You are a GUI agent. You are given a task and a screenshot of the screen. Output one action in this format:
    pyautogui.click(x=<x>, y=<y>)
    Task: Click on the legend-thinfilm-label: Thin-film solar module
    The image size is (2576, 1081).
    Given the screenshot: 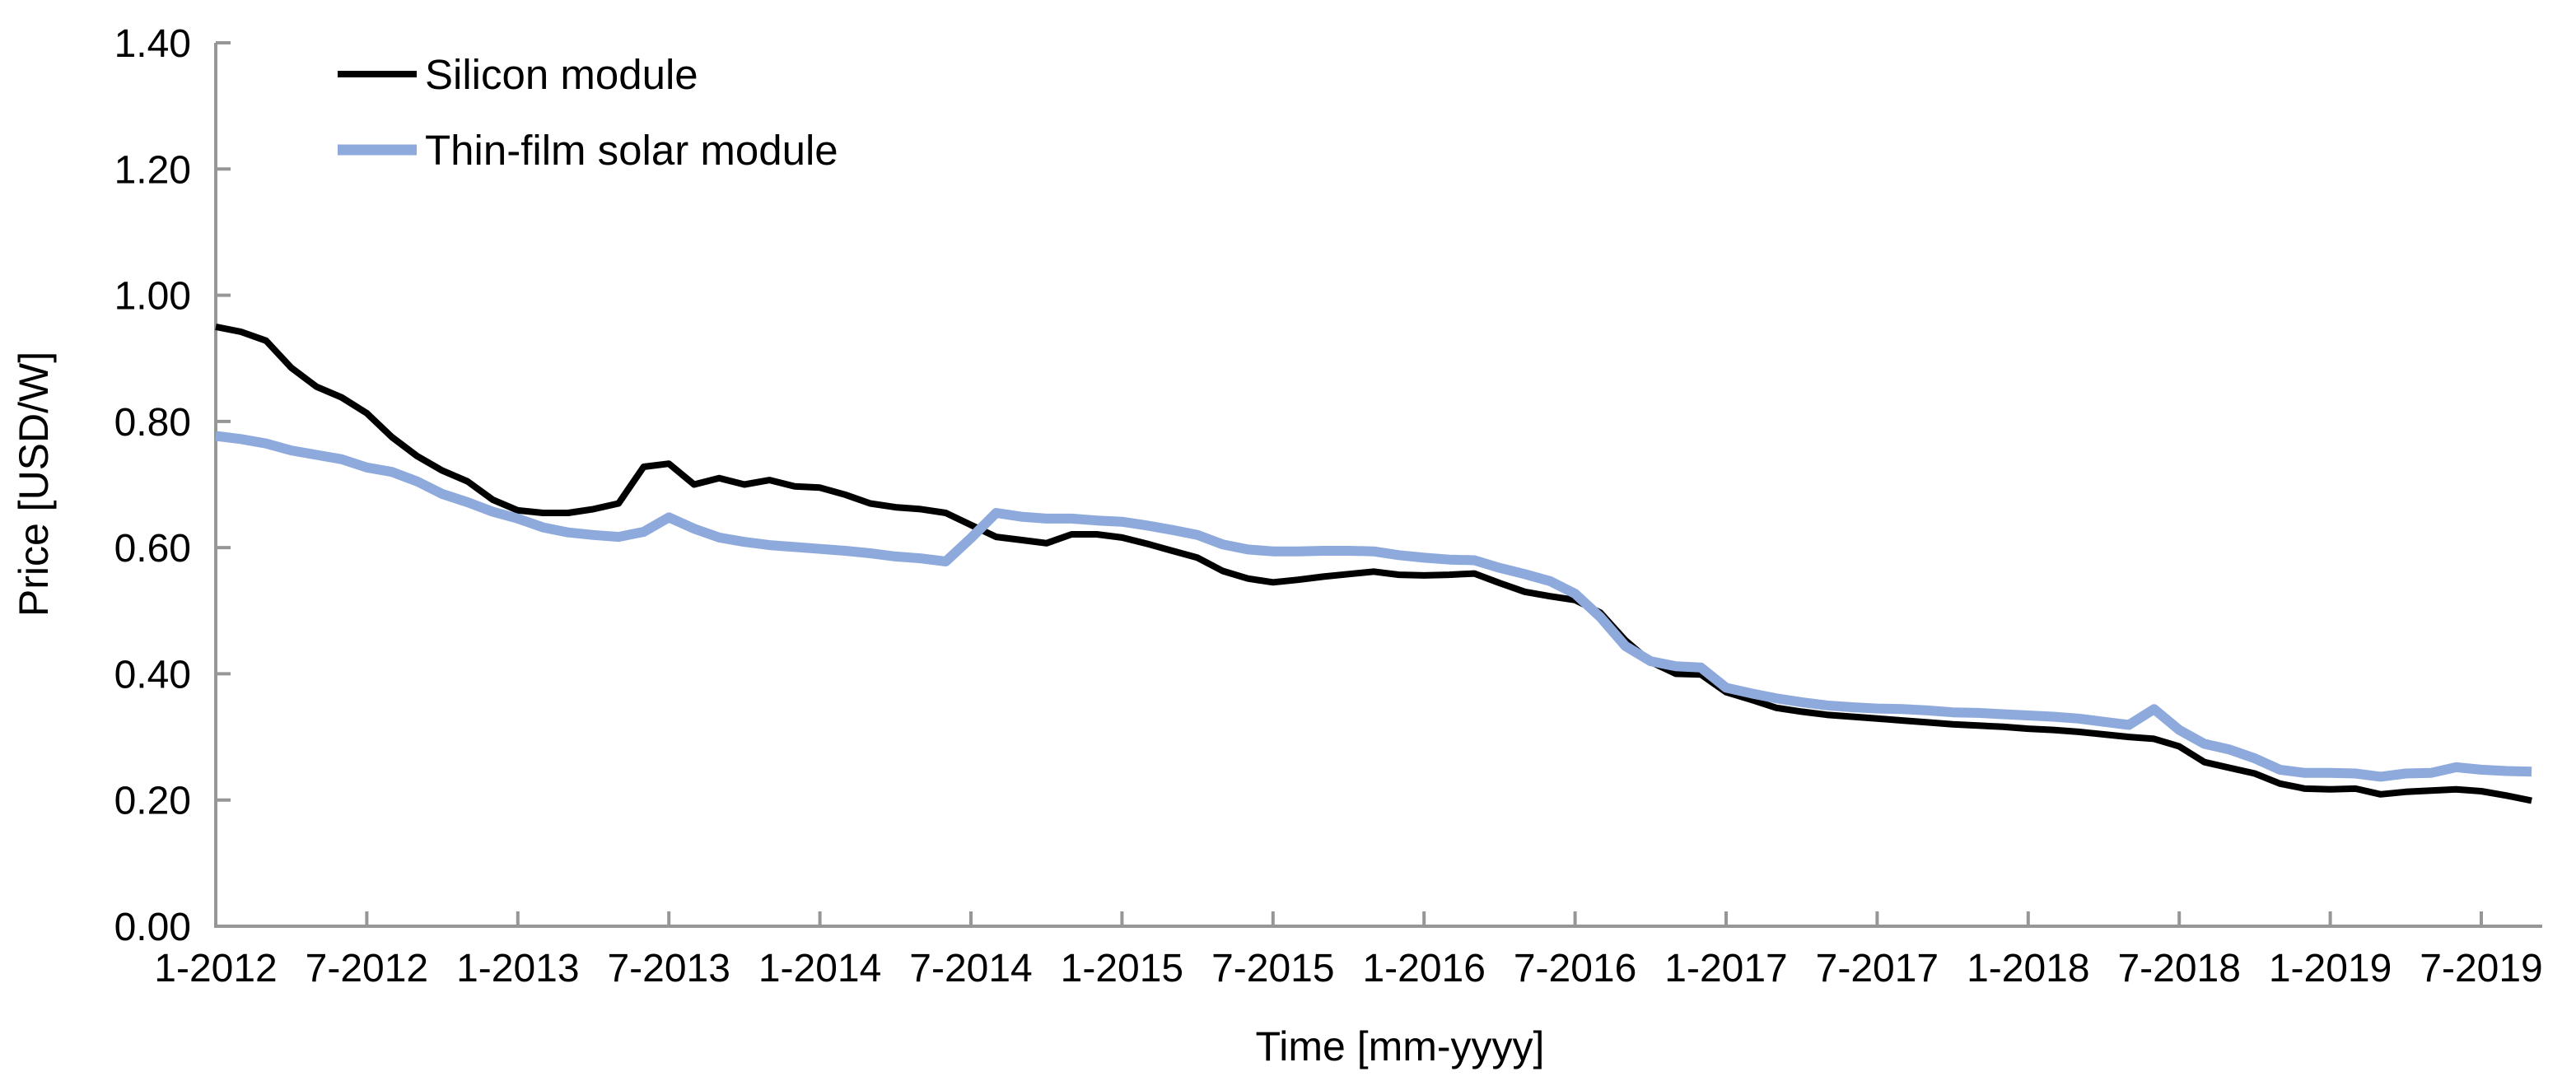 What is the action you would take?
    pyautogui.click(x=631, y=150)
    